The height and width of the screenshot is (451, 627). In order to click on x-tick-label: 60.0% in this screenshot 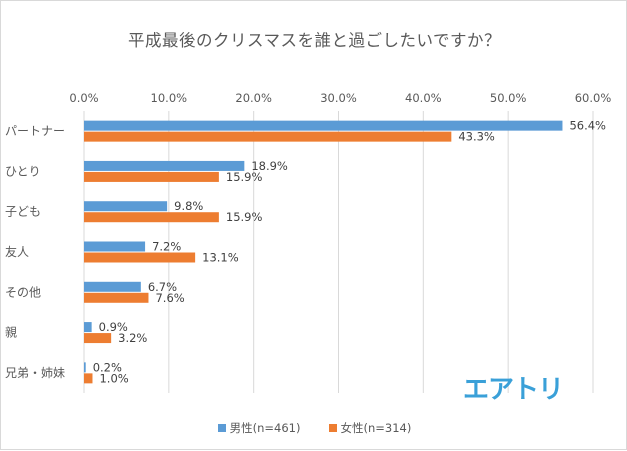, I will do `click(593, 98)`.